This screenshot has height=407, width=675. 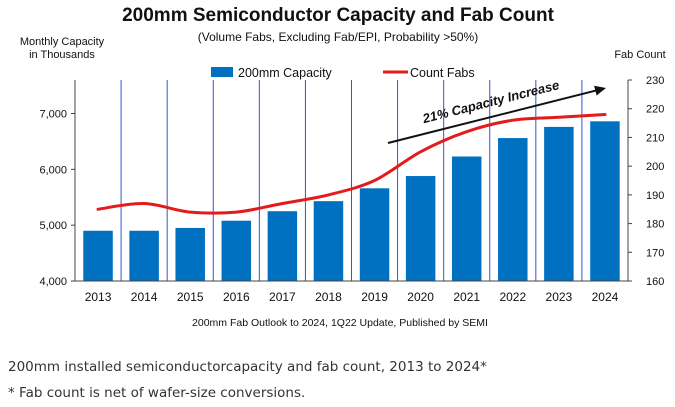 I want to click on y-tick-label-right: 220, so click(x=655, y=110).